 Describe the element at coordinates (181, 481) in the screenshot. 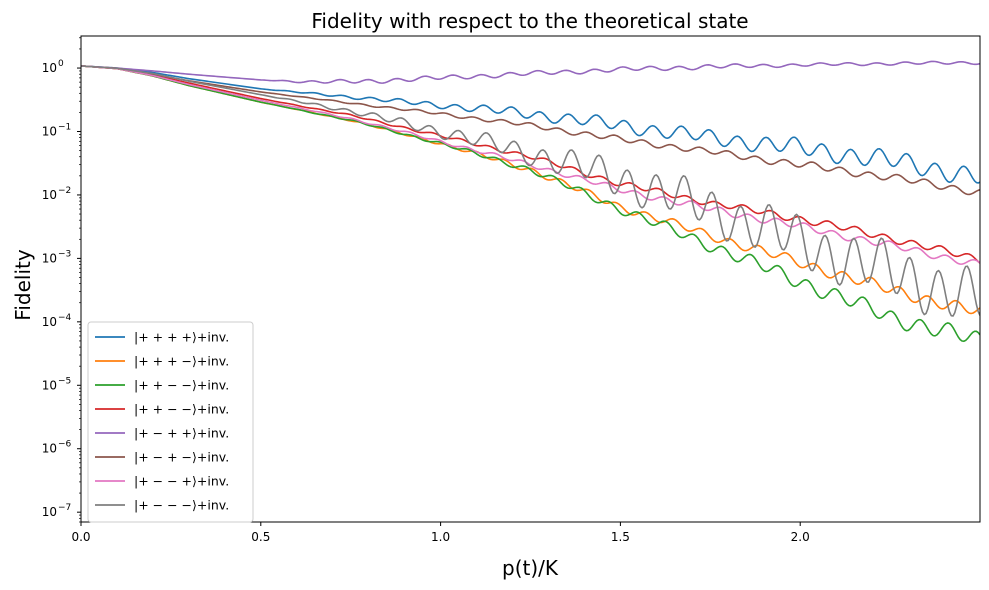

I see `legend-label: |+ − − +⟩+inv.` at that location.